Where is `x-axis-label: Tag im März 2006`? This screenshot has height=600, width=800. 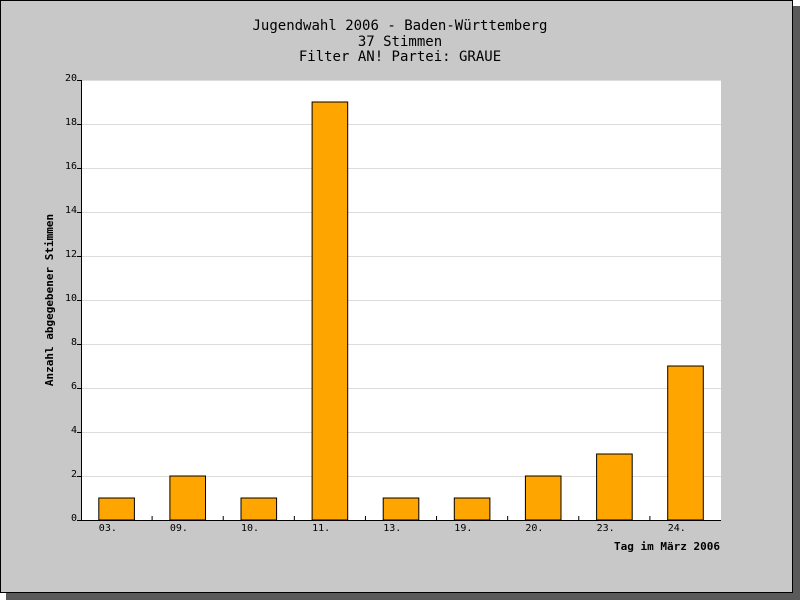 x-axis-label: Tag im März 2006 is located at coordinates (667, 546).